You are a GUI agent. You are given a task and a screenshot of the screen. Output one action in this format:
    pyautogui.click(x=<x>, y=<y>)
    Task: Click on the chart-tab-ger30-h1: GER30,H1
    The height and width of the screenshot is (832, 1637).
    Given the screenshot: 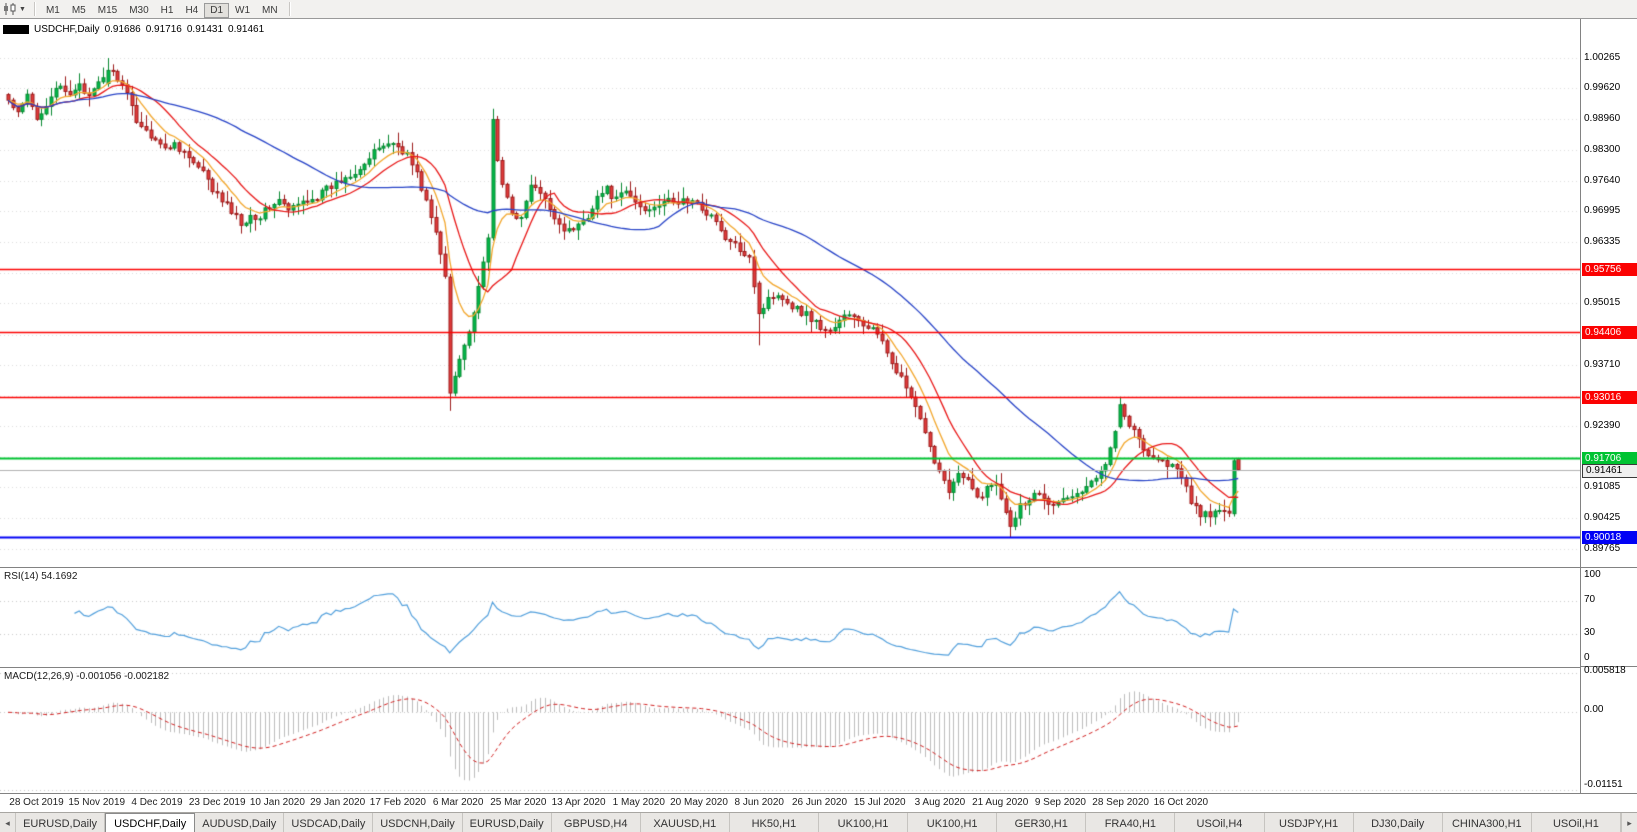 What is the action you would take?
    pyautogui.click(x=1042, y=822)
    